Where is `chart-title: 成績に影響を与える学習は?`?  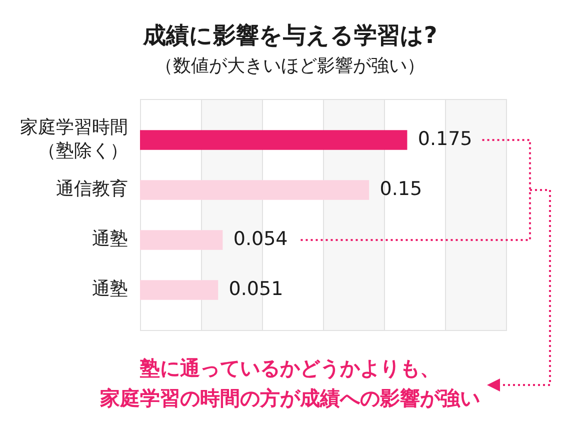 chart-title: 成績に影響を与える学習は? is located at coordinates (290, 35).